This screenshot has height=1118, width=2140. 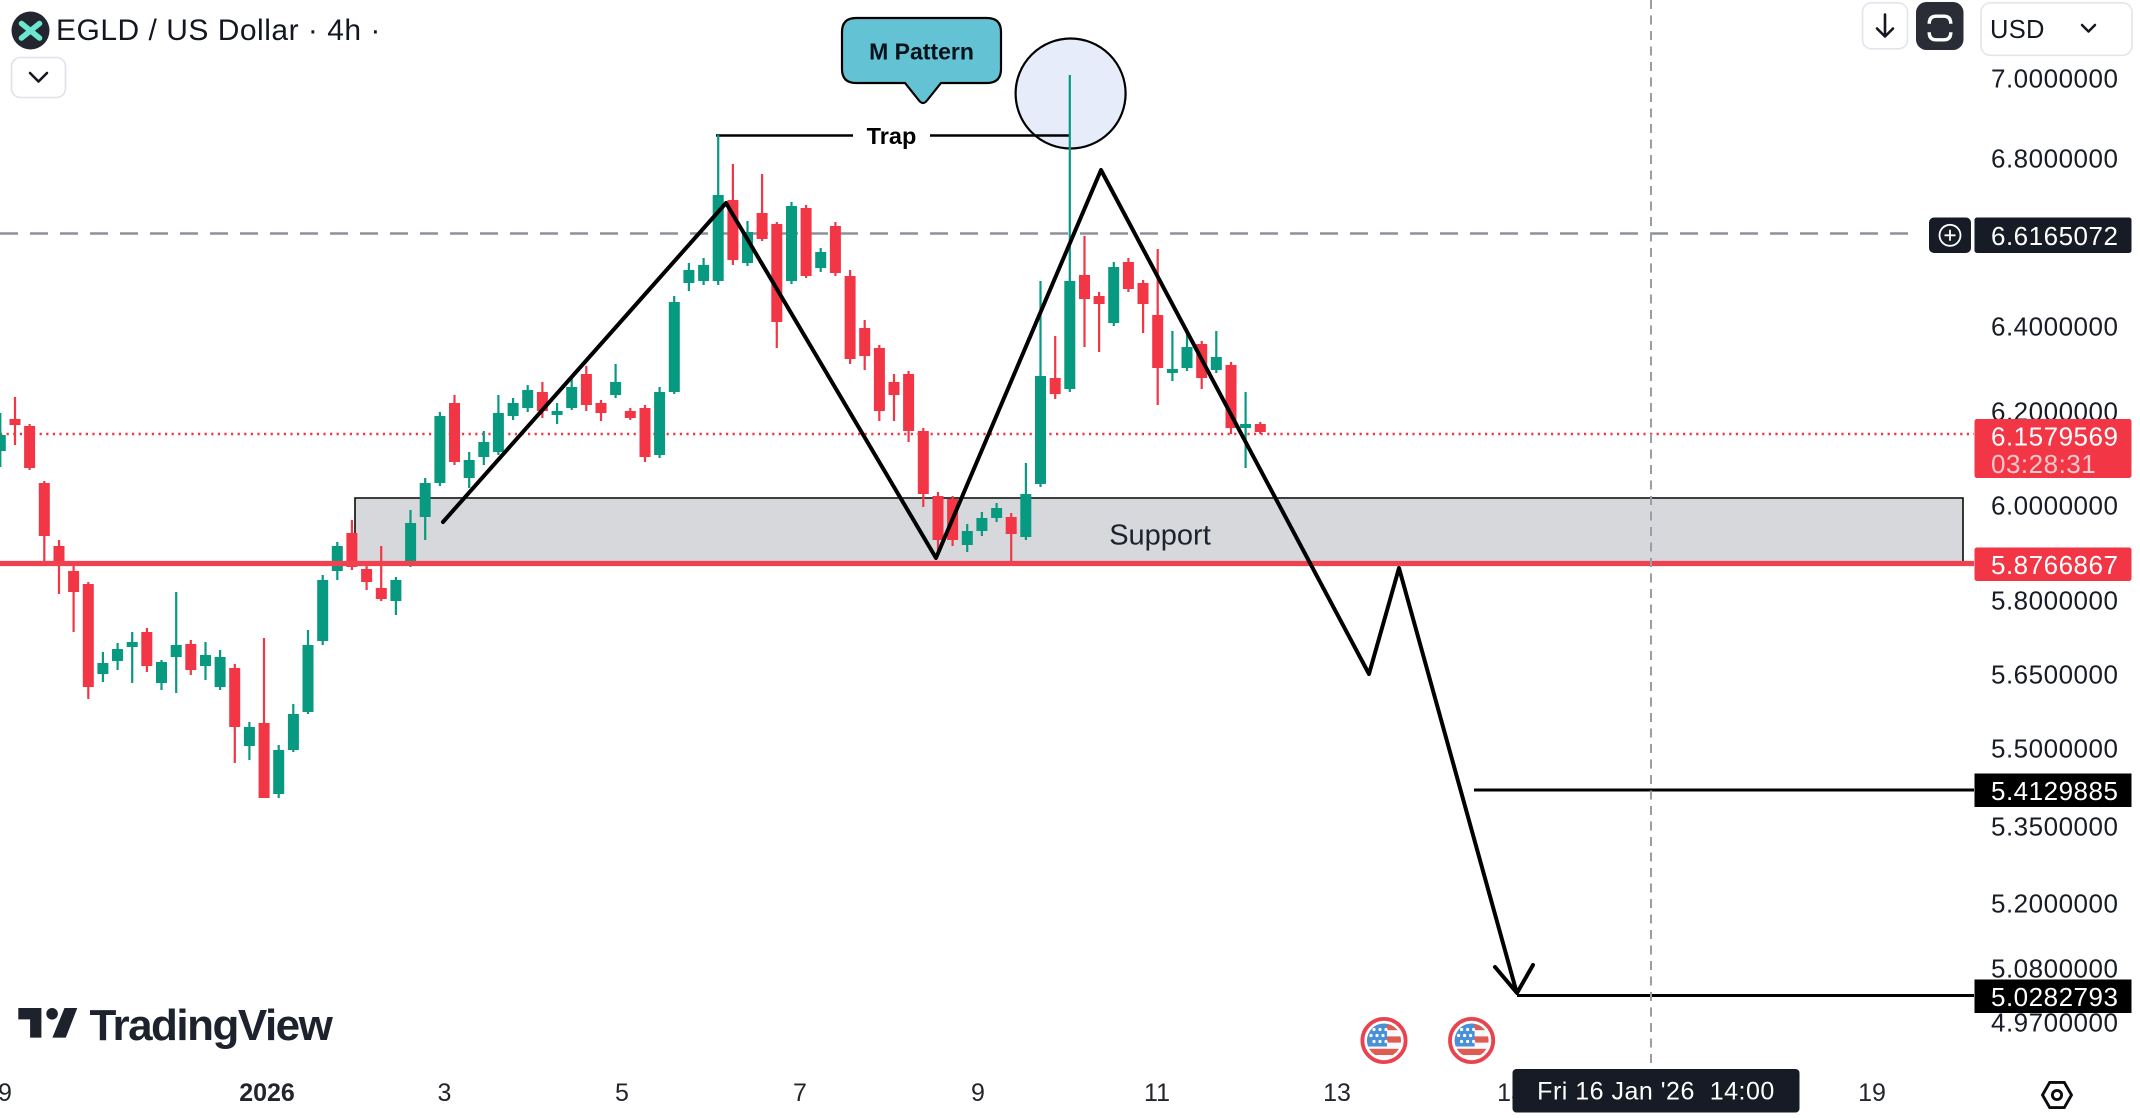 I want to click on svg-text: 2026, so click(x=267, y=1093).